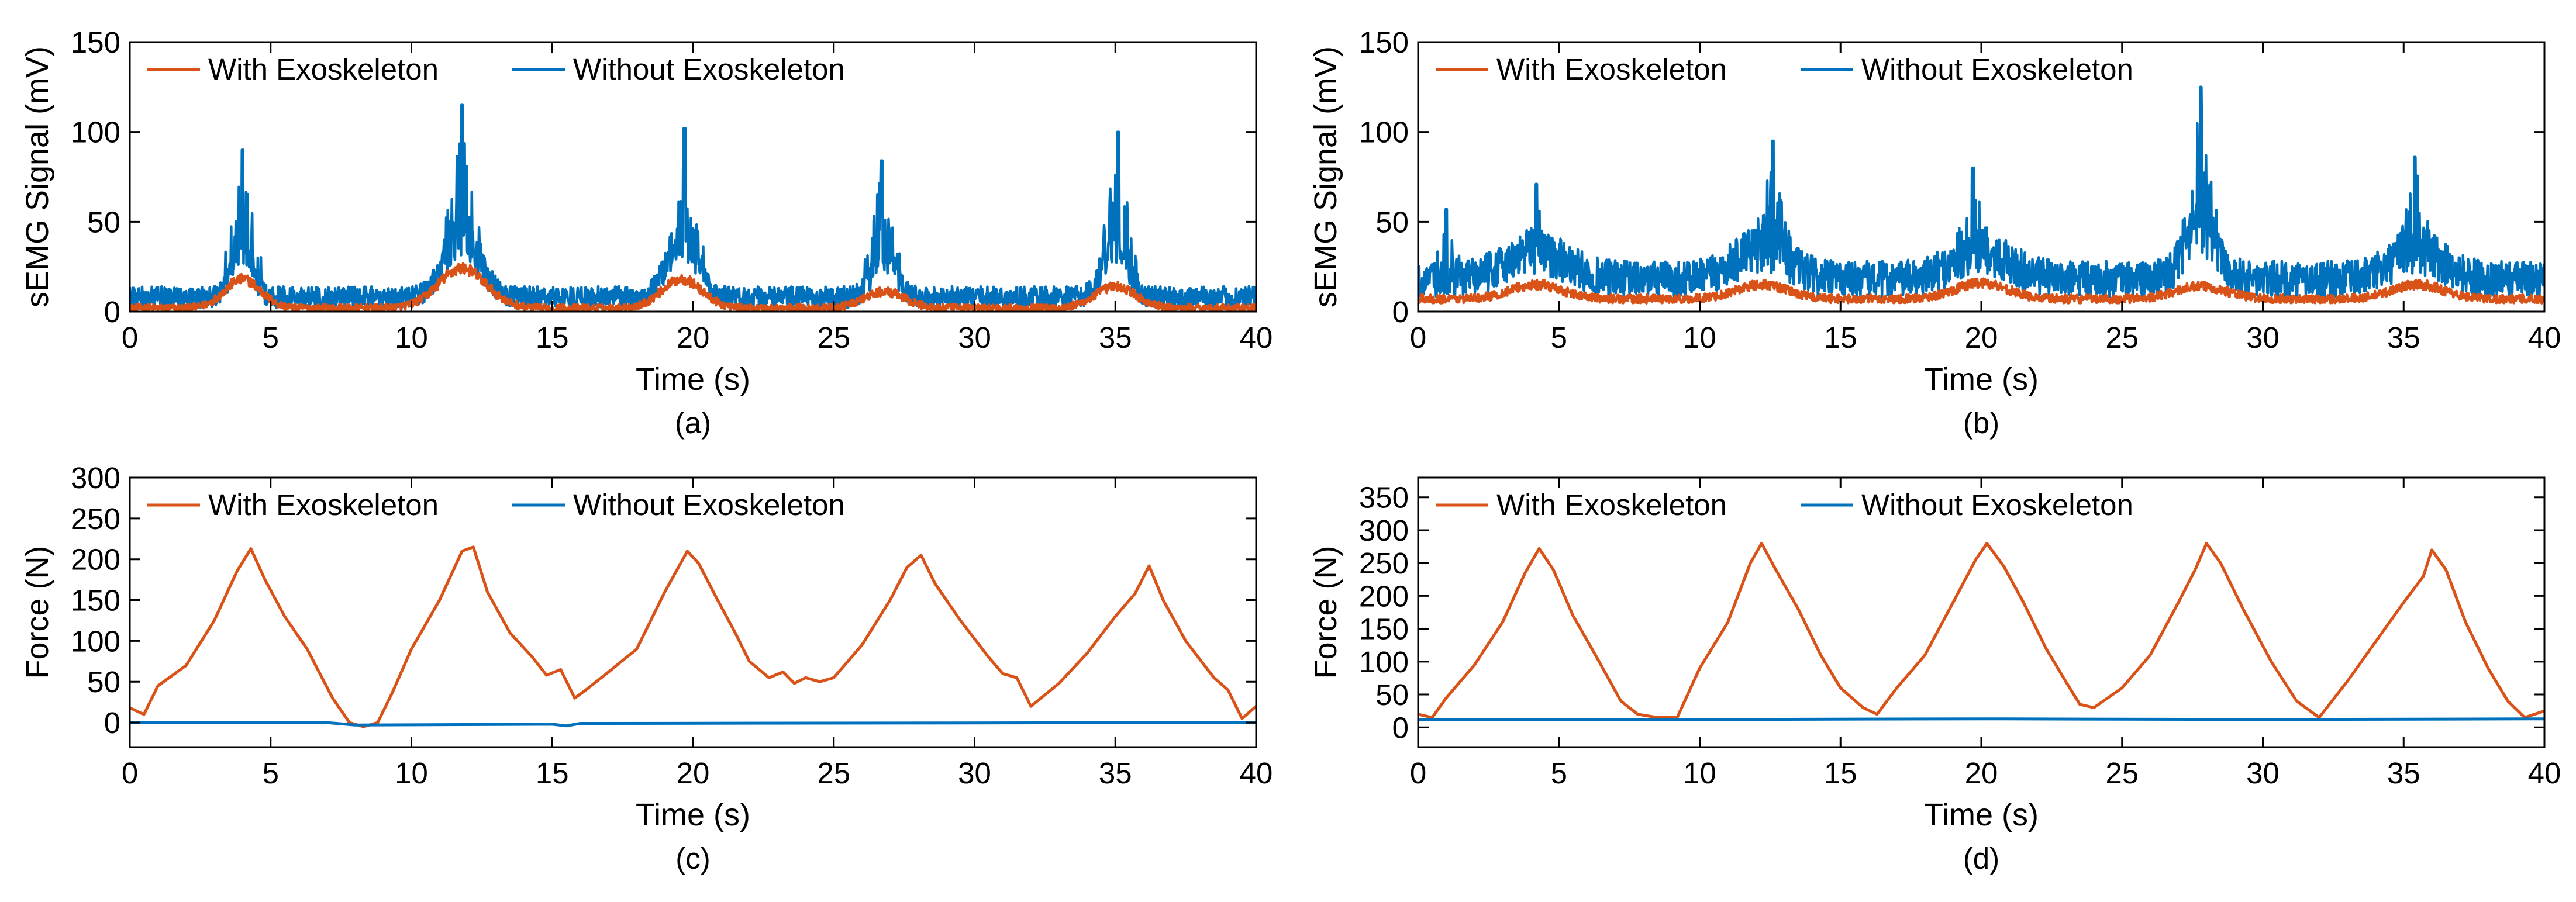 The image size is (2576, 902). I want to click on y-tick-label: 350, so click(1384, 497).